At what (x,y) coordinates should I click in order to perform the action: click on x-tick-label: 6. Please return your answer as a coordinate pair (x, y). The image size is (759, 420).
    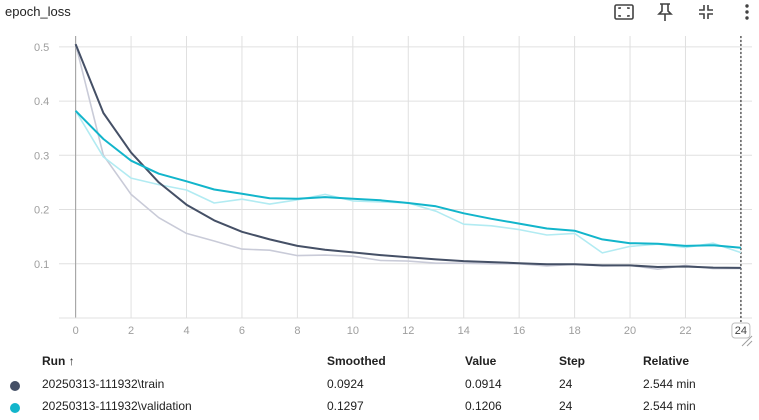
    Looking at the image, I should click on (242, 331).